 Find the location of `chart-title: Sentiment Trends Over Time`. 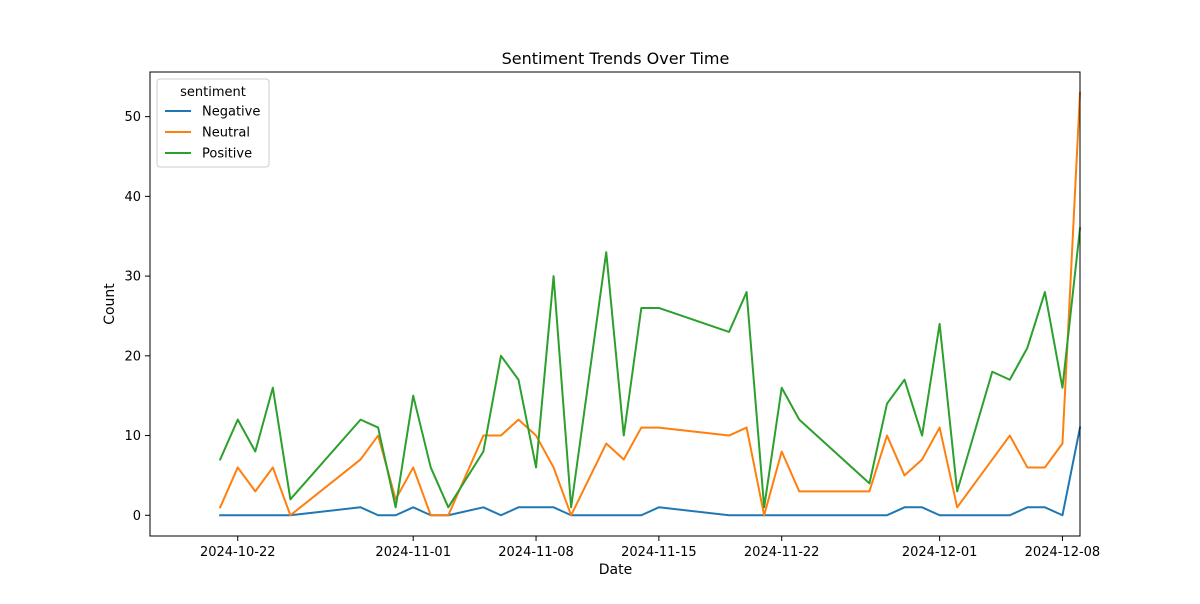

chart-title: Sentiment Trends Over Time is located at coordinates (616, 58).